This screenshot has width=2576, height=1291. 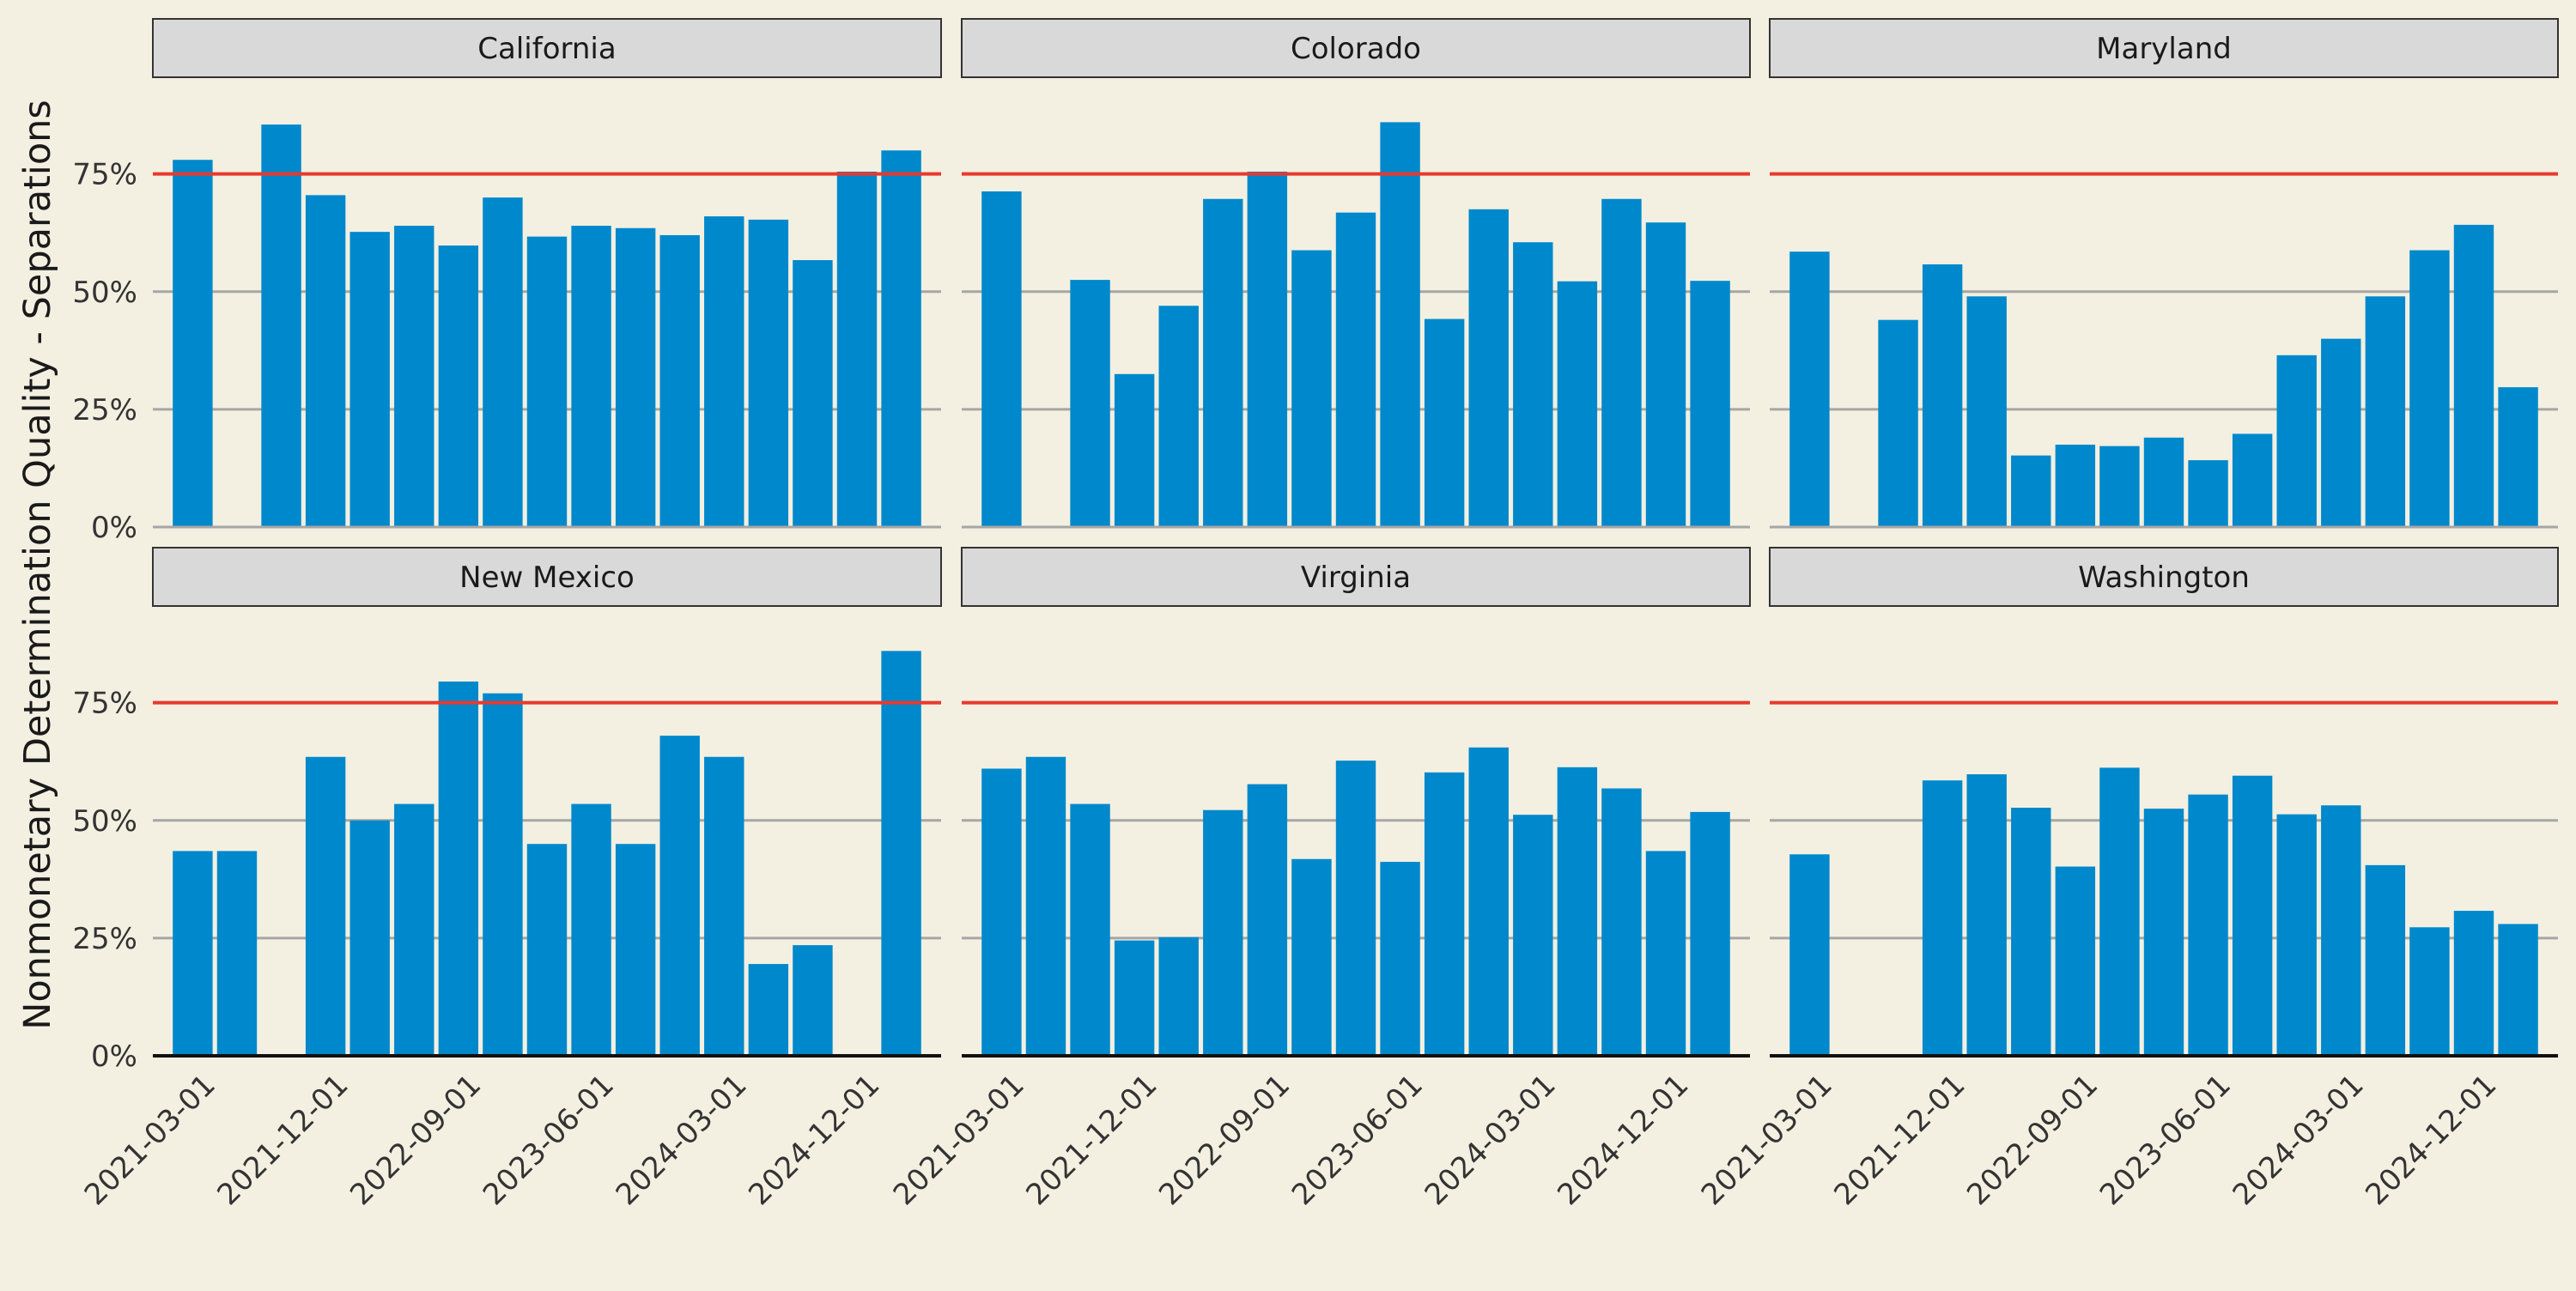 I want to click on y-tick-label-california-1: 25%, so click(x=104, y=410).